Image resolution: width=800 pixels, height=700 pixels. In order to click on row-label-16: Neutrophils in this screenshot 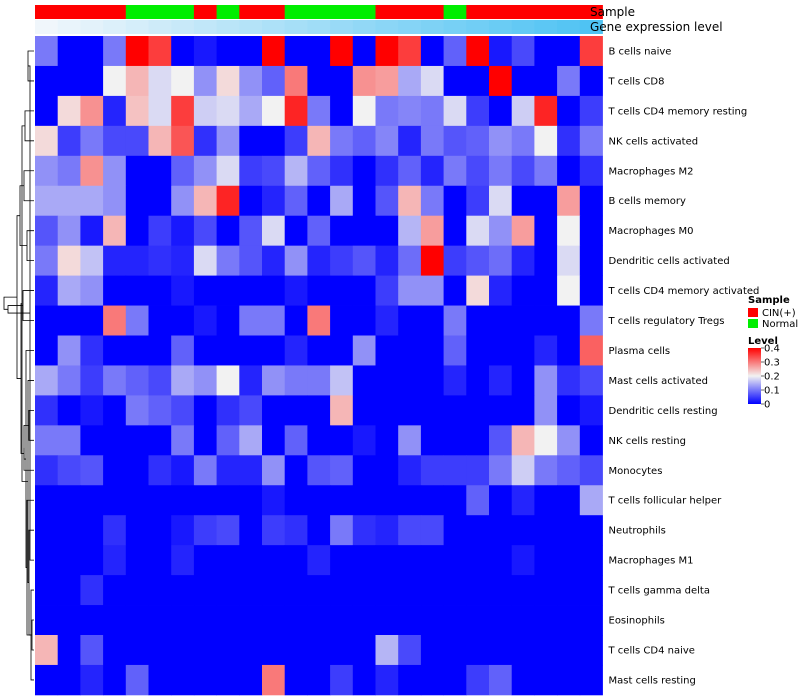, I will do `click(637, 531)`.